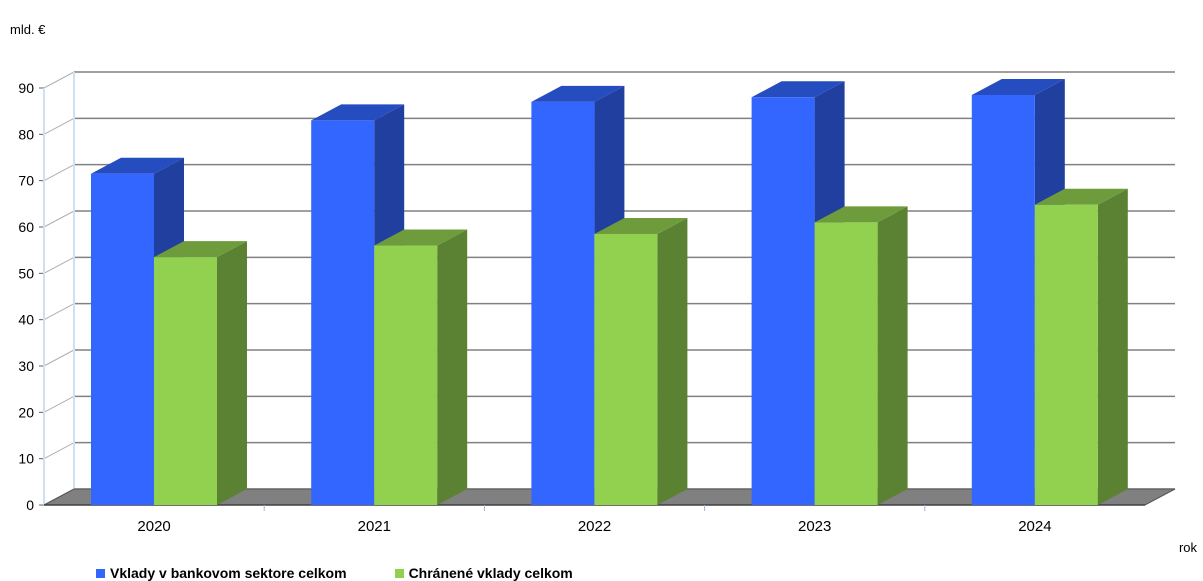 This screenshot has height=581, width=1203. Describe the element at coordinates (343, 312) in the screenshot. I see `bar-series-1-2021` at that location.